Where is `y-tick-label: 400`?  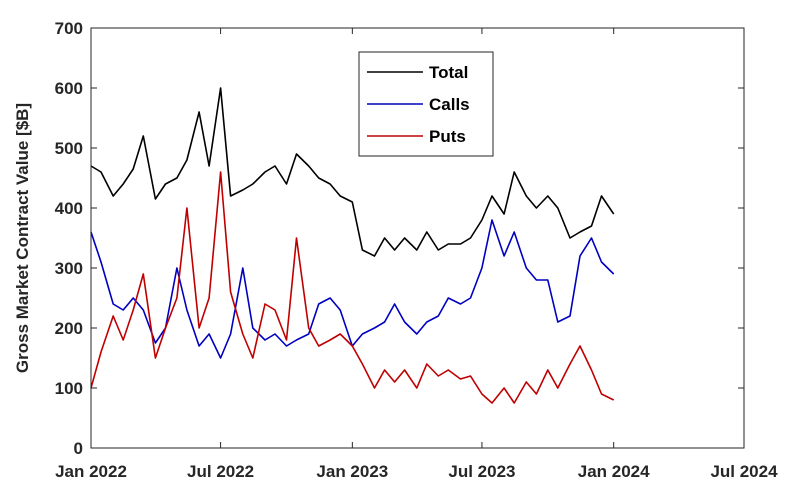
y-tick-label: 400 is located at coordinates (69, 208).